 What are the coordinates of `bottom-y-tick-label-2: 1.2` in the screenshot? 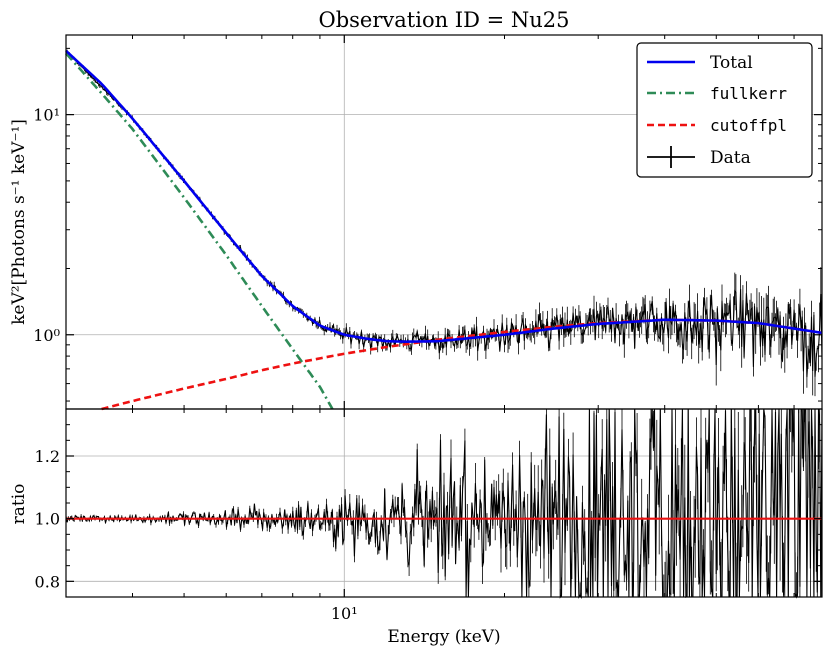 It's located at (47, 456).